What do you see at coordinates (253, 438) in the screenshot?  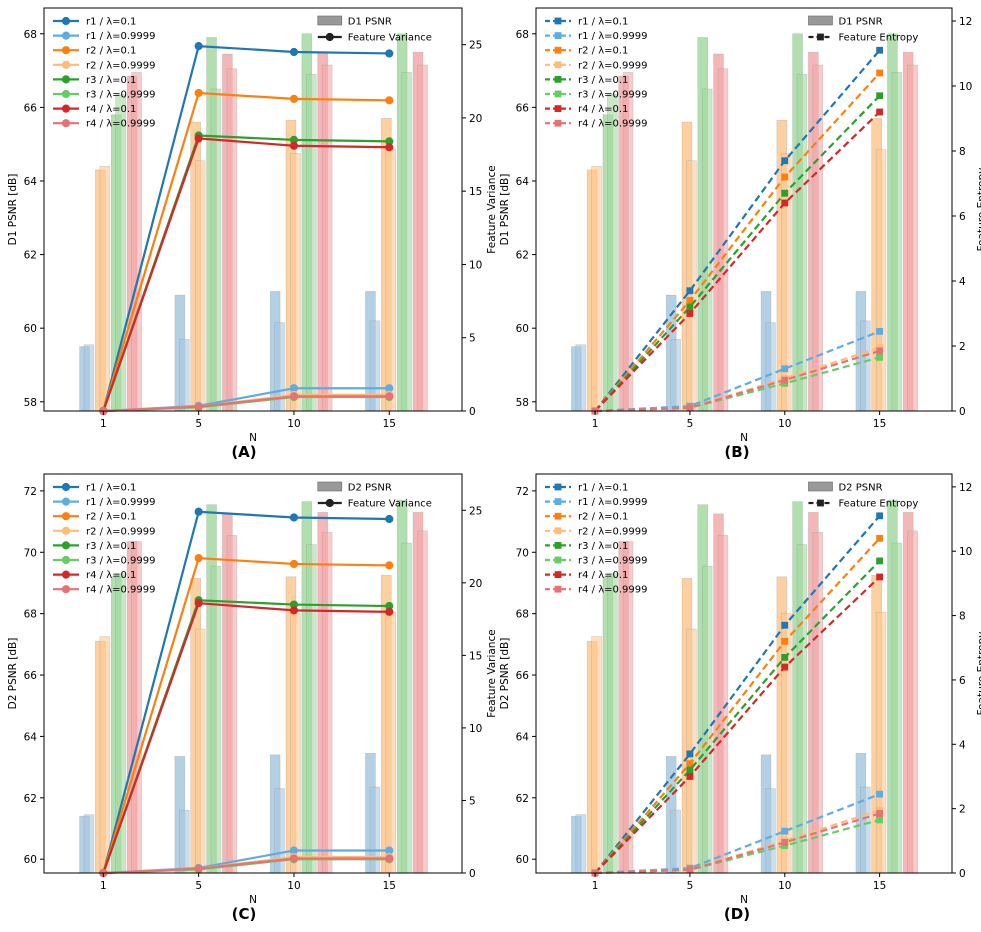 I see `x-axis-label: N` at bounding box center [253, 438].